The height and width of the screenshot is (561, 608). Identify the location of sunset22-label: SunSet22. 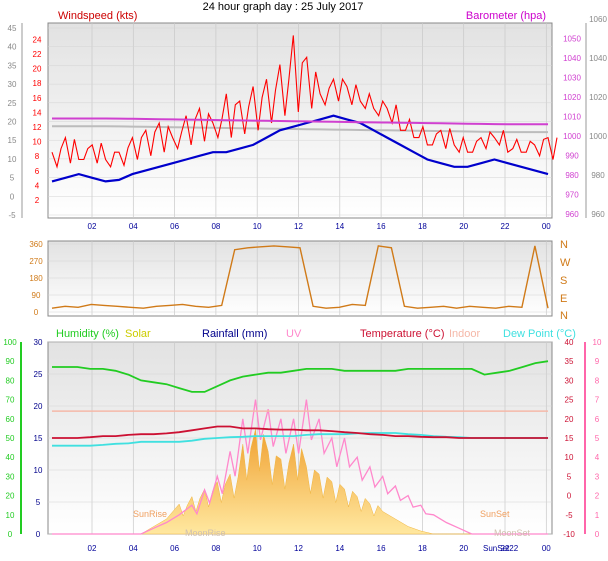
(501, 548).